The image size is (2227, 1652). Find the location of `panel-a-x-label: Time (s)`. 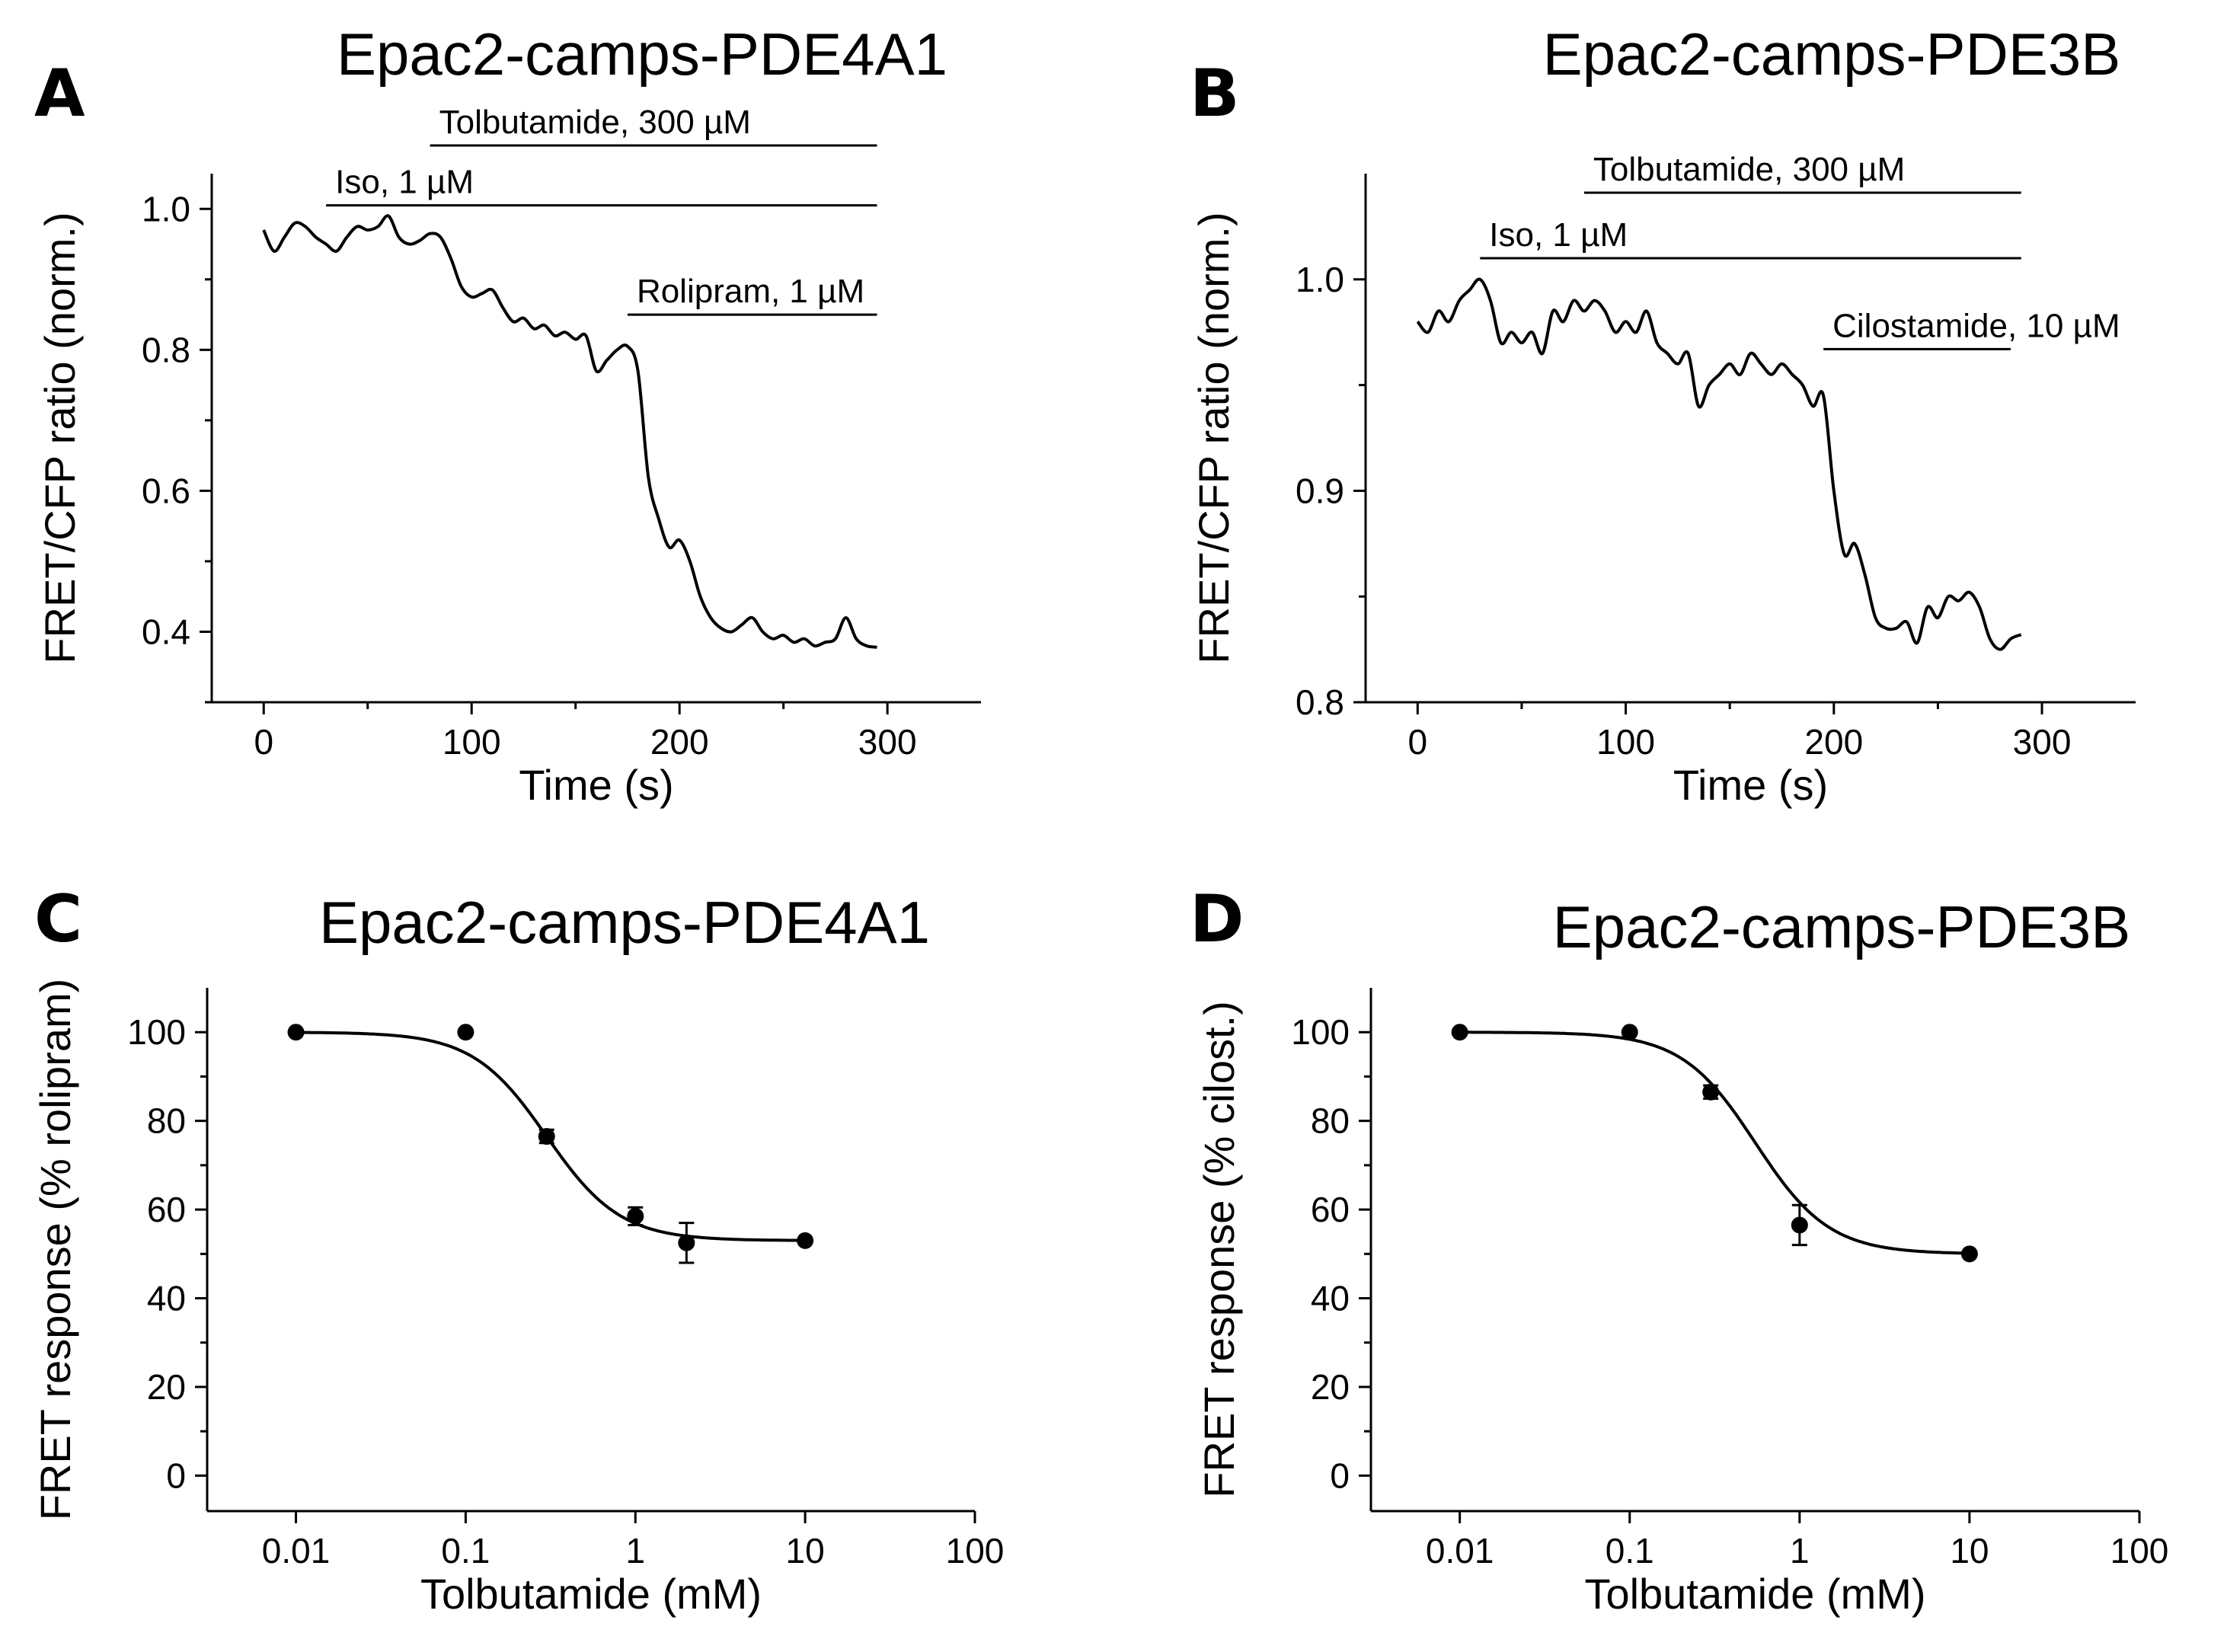

panel-a-x-label: Time (s) is located at coordinates (596, 785).